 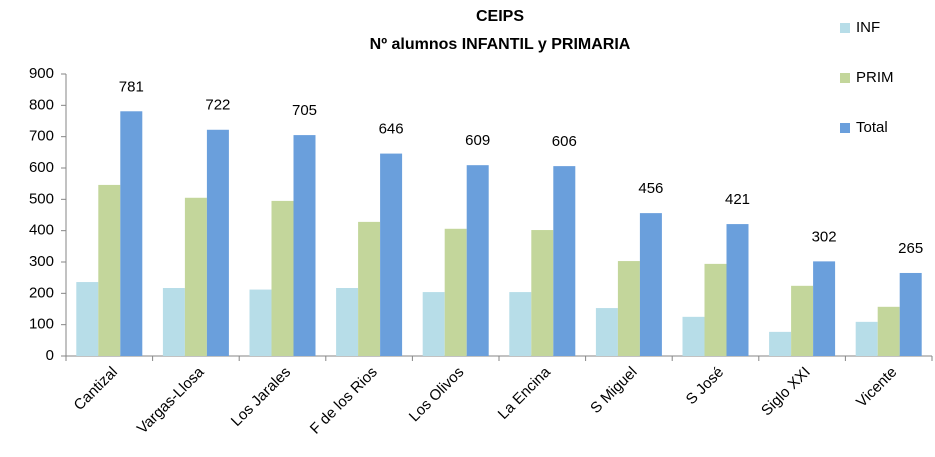 I want to click on x-tick-label: Los Jarales, so click(x=261, y=397).